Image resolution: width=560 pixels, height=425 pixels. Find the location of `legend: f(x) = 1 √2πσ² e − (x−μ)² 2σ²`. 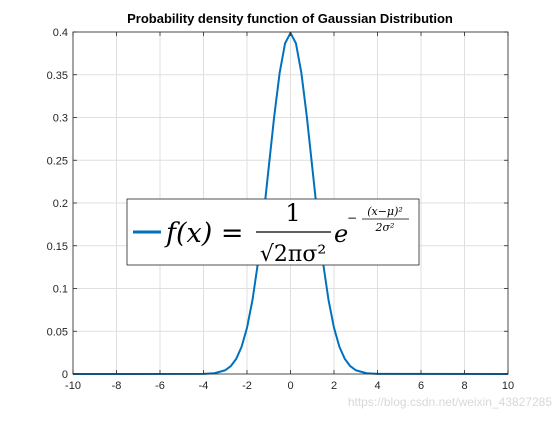

legend: f(x) = 1 √2πσ² e − (x−μ)² 2σ² is located at coordinates (273, 232).